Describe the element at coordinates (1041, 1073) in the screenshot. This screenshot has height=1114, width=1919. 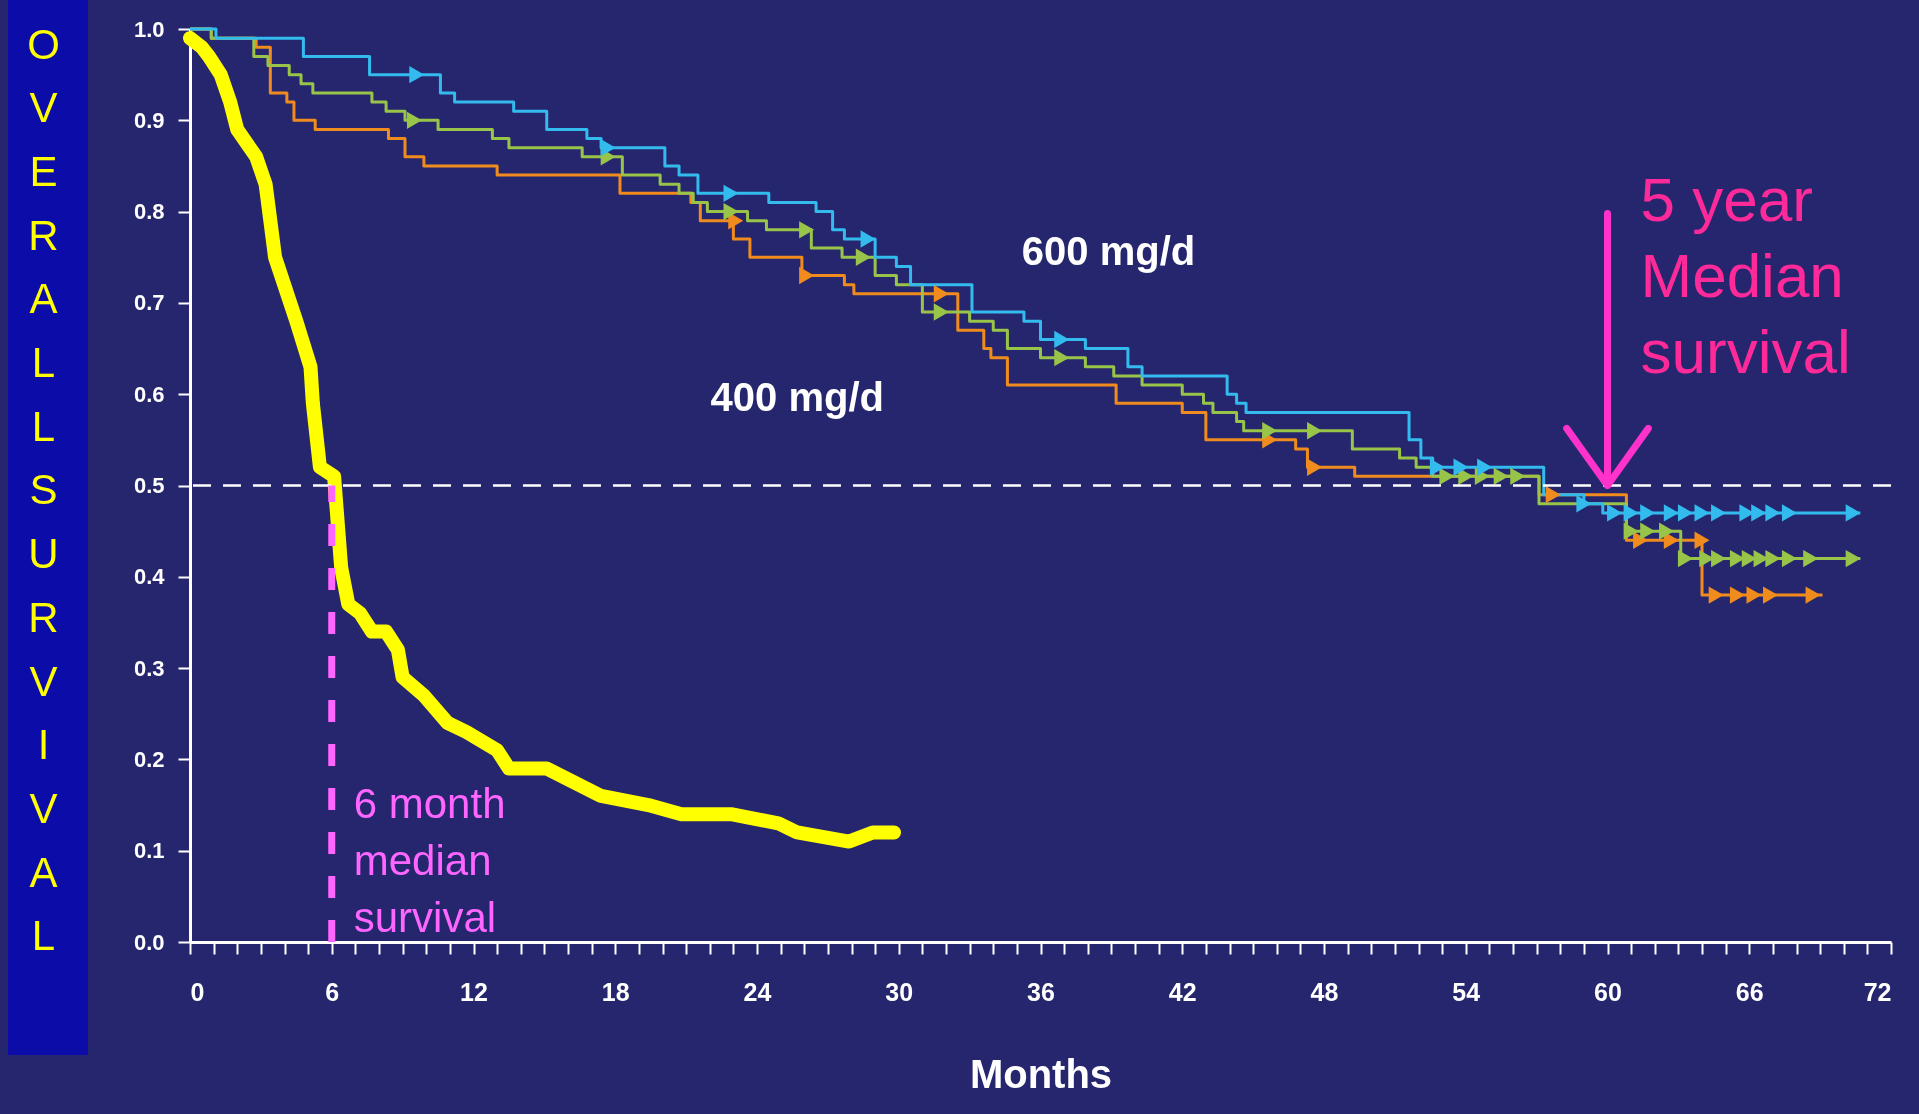
I see `x-axis-title: Months` at that location.